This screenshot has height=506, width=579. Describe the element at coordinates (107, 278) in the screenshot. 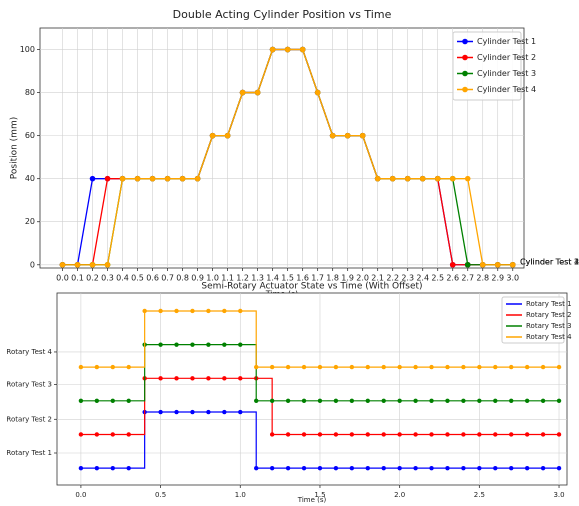

I see `x-tick-label: 0.3` at that location.